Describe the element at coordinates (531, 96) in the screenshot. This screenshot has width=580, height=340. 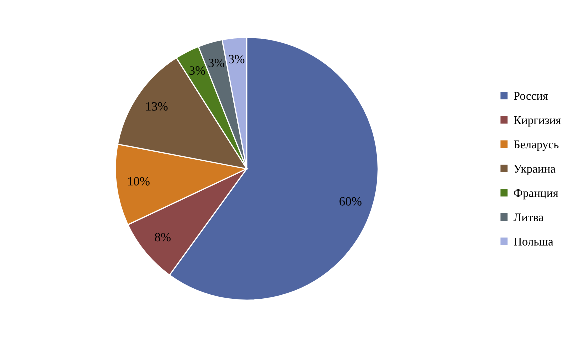
I see `legend-label: Россия` at that location.